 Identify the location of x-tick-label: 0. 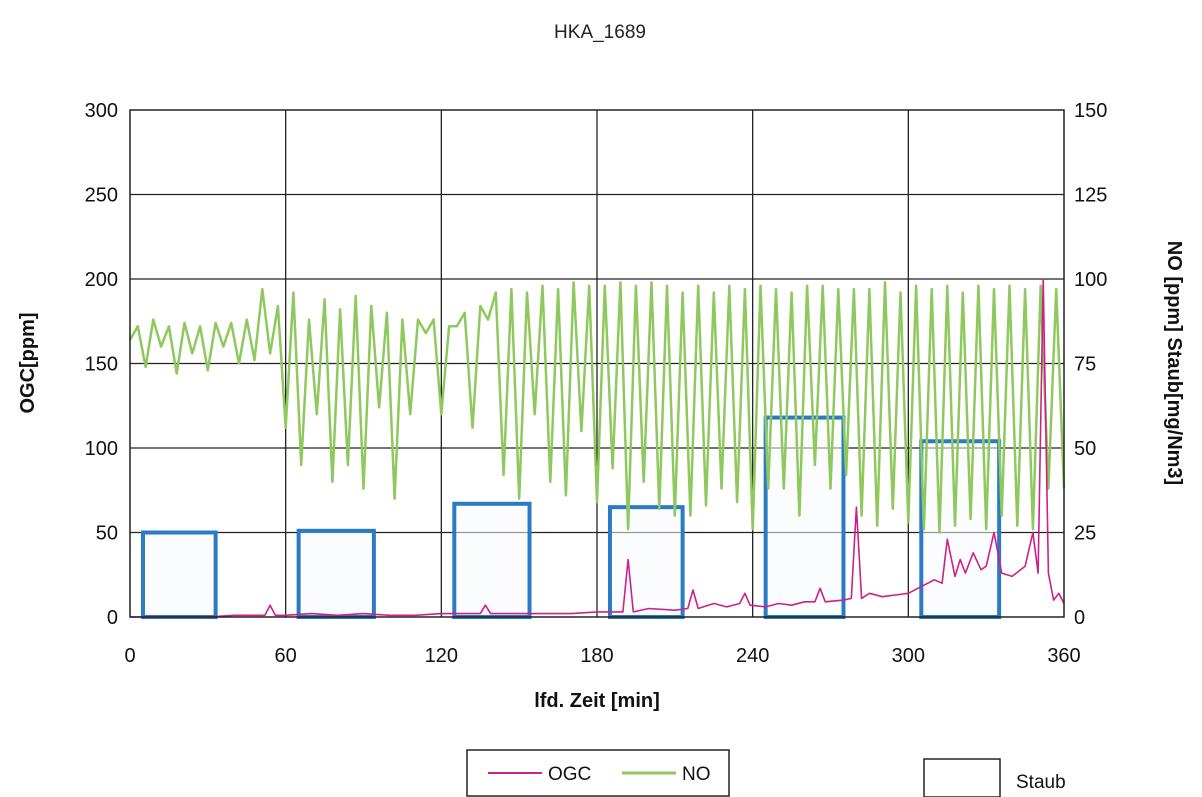
(129, 656).